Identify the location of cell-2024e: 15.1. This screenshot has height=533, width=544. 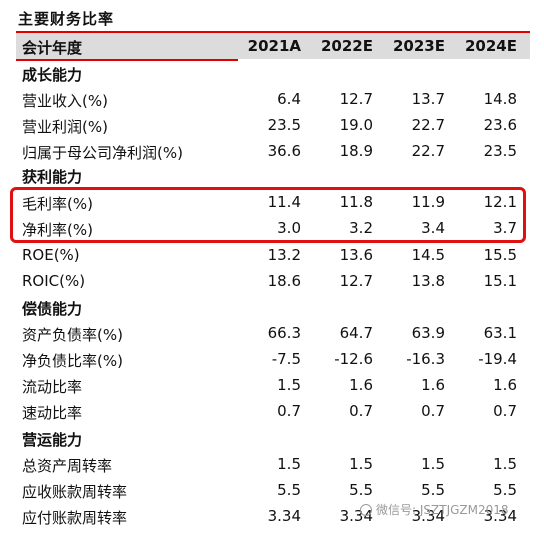
(500, 281).